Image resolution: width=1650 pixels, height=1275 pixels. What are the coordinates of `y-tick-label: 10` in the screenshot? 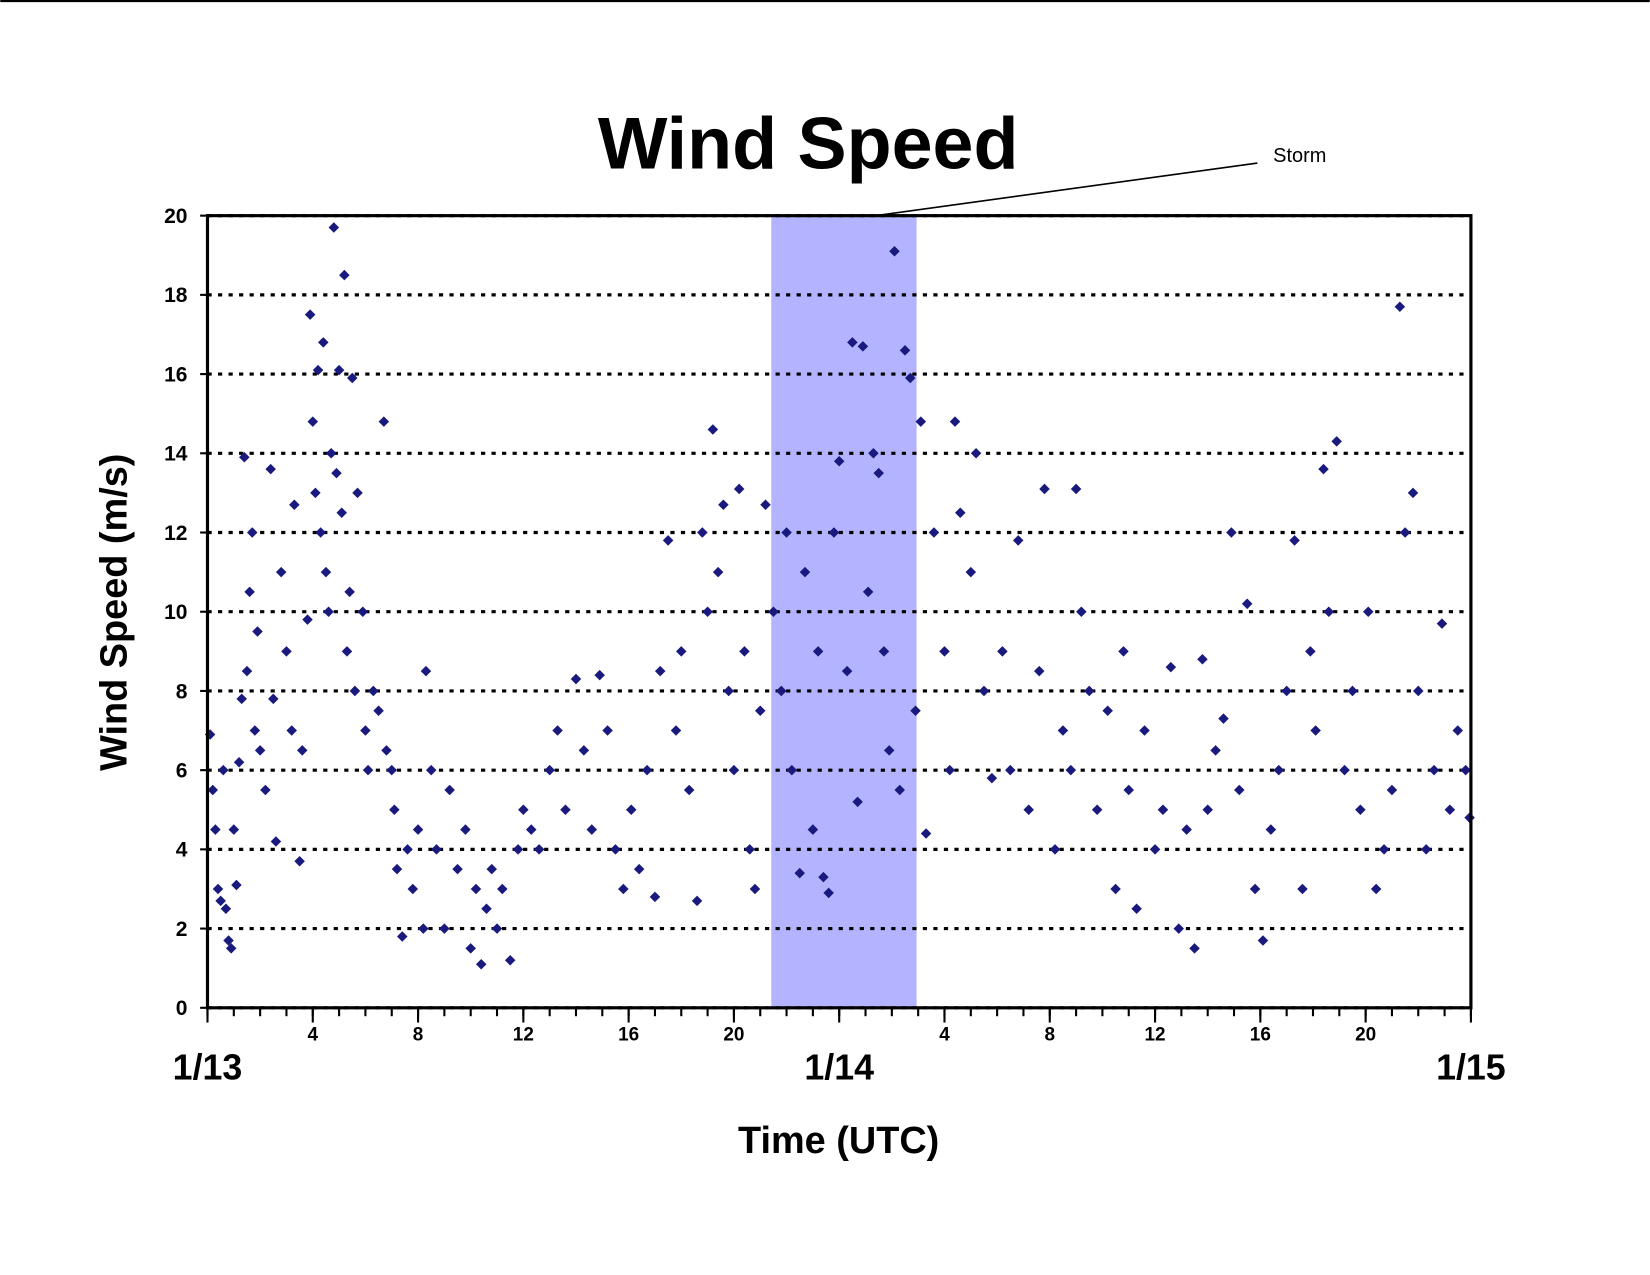 It's located at (175, 612).